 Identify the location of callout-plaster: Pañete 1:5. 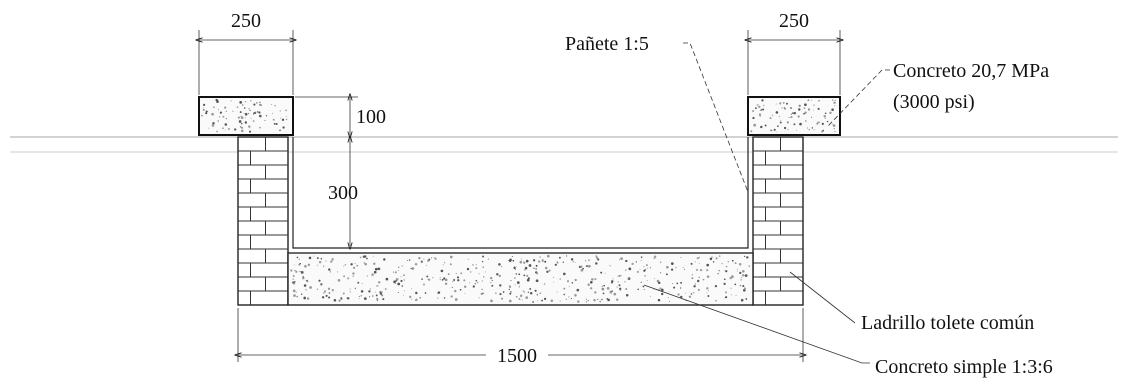
(657, 113).